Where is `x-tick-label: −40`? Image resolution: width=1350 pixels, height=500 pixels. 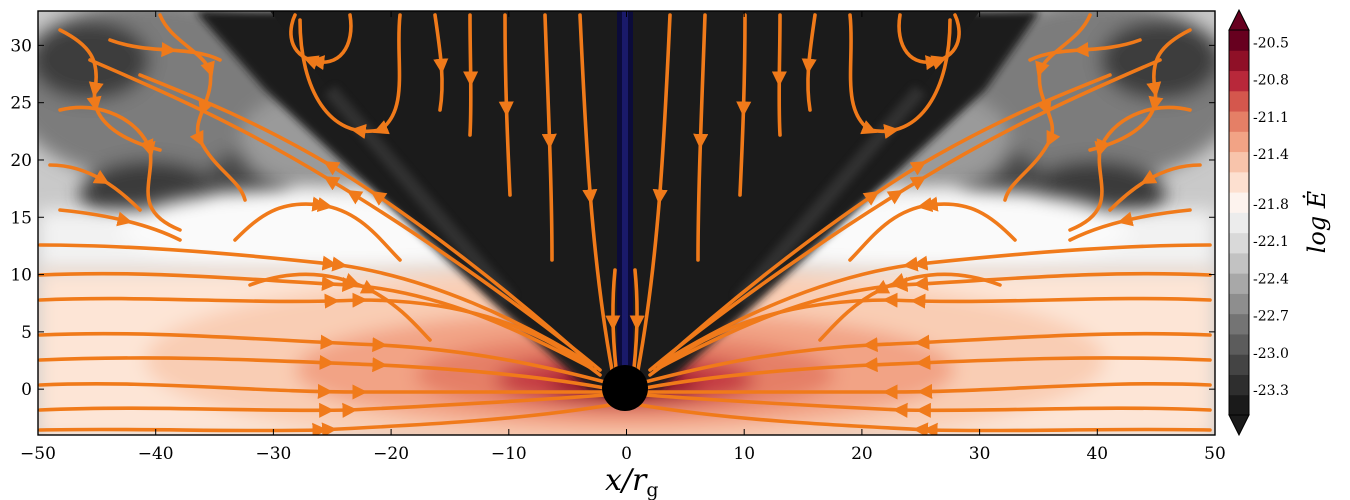
x-tick-label: −40 is located at coordinates (156, 454).